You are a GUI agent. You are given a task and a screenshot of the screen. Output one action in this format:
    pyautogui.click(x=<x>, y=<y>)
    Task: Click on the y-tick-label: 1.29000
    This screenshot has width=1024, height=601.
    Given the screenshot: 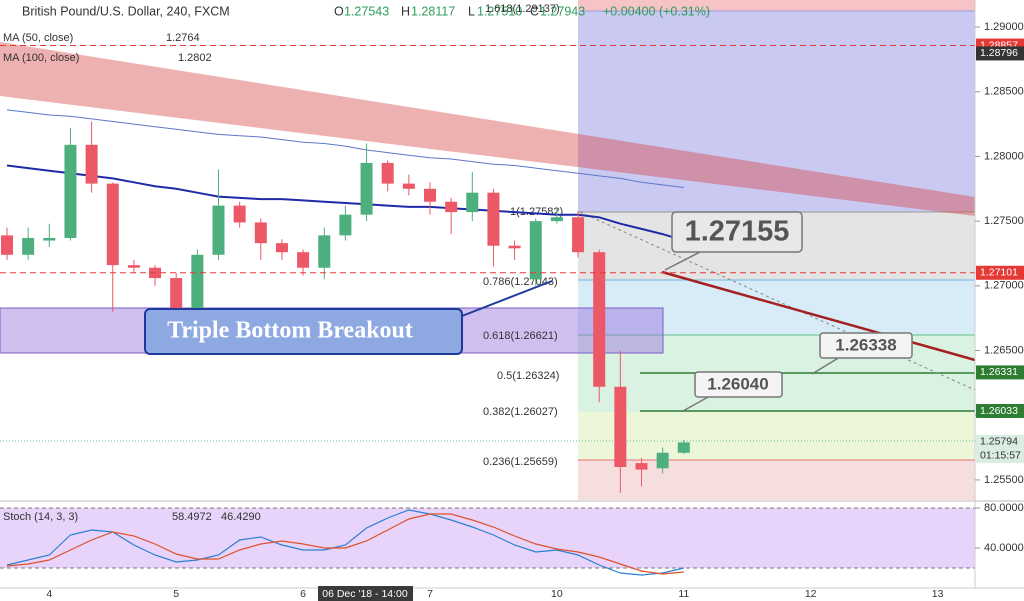 What is the action you would take?
    pyautogui.click(x=1004, y=27)
    